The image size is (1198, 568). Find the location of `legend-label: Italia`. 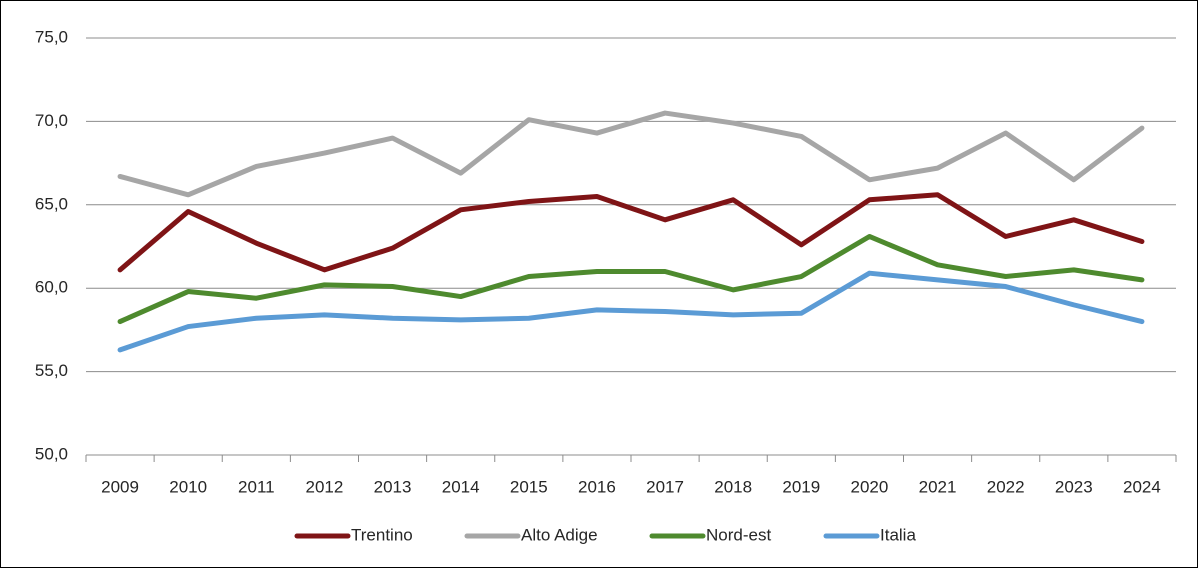

legend-label: Italia is located at coordinates (898, 534).